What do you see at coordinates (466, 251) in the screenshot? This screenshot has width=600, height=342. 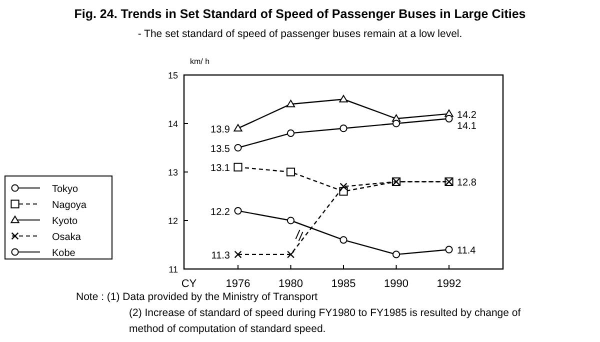 I see `data-label: 11.4` at bounding box center [466, 251].